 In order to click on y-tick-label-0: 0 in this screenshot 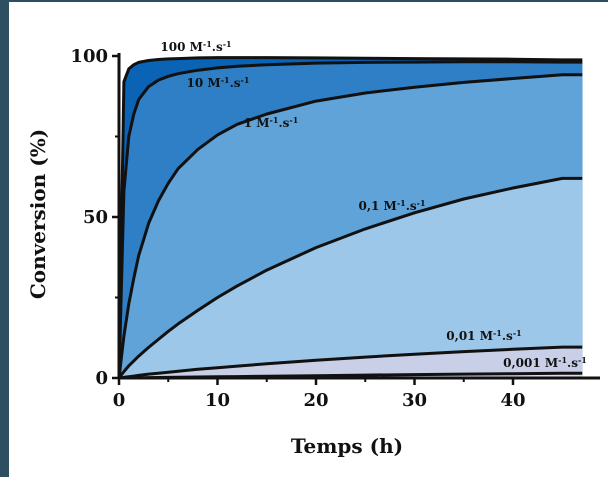, I will do `click(101, 378)`.